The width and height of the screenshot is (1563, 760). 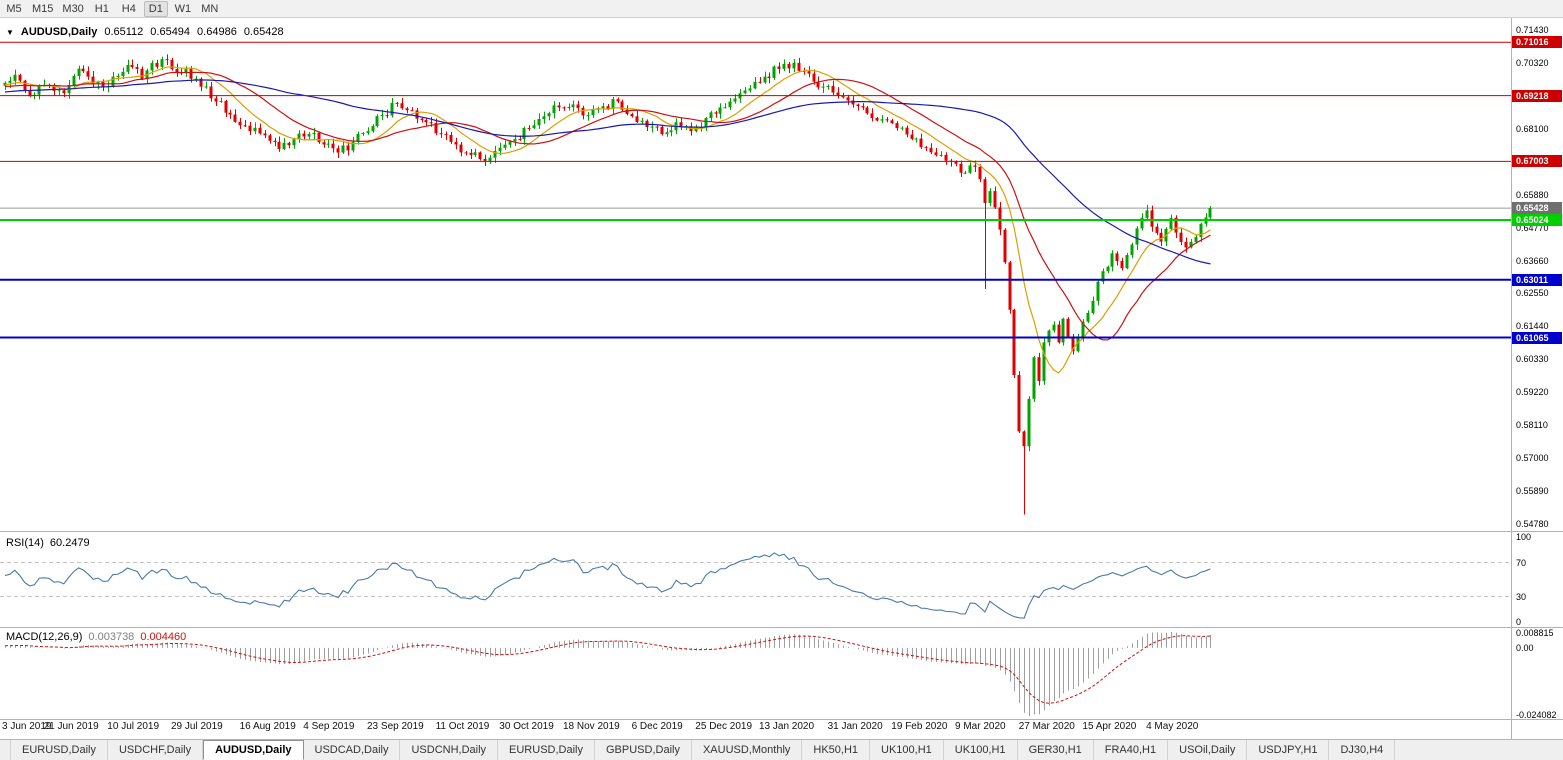 What do you see at coordinates (163, 637) in the screenshot?
I see `macd-signal-value: 0.004460` at bounding box center [163, 637].